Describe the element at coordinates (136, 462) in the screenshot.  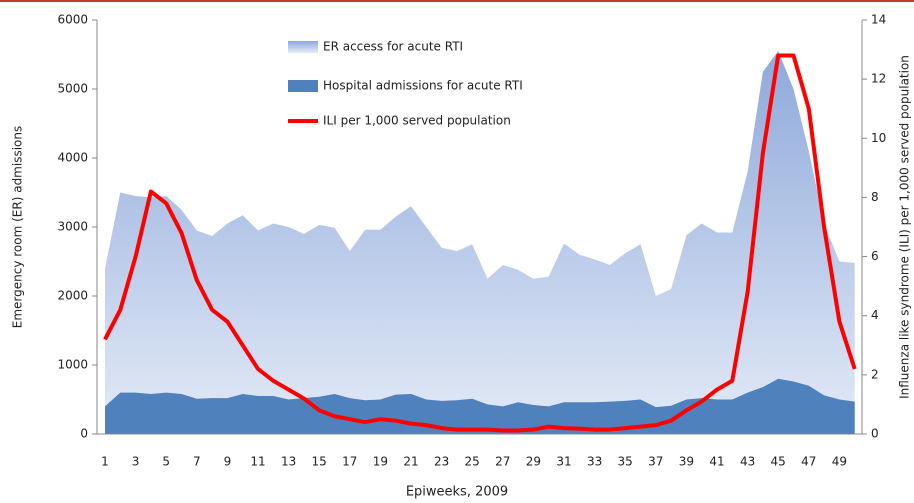
I see `x-tick-label: 3` at that location.